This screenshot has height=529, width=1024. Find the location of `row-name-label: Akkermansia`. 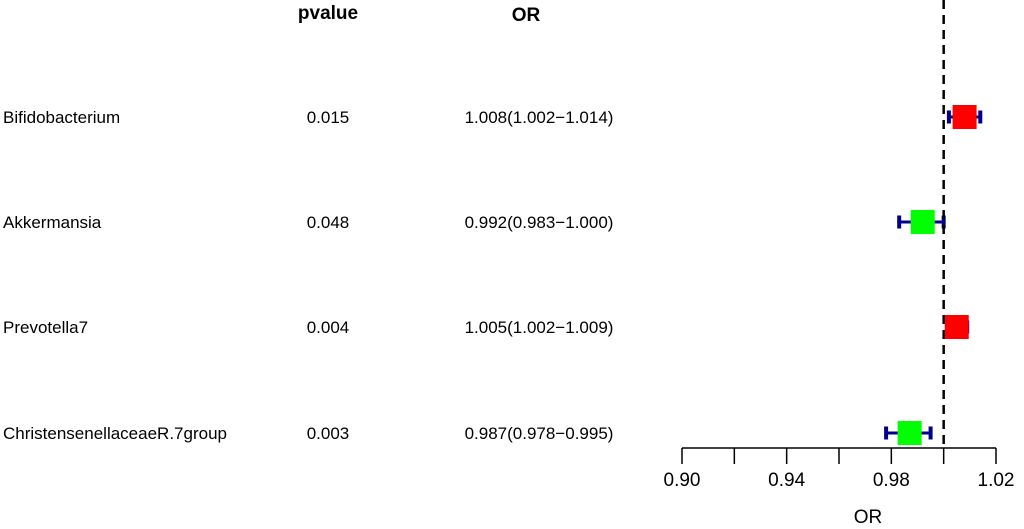

row-name-label: Akkermansia is located at coordinates (52, 222).